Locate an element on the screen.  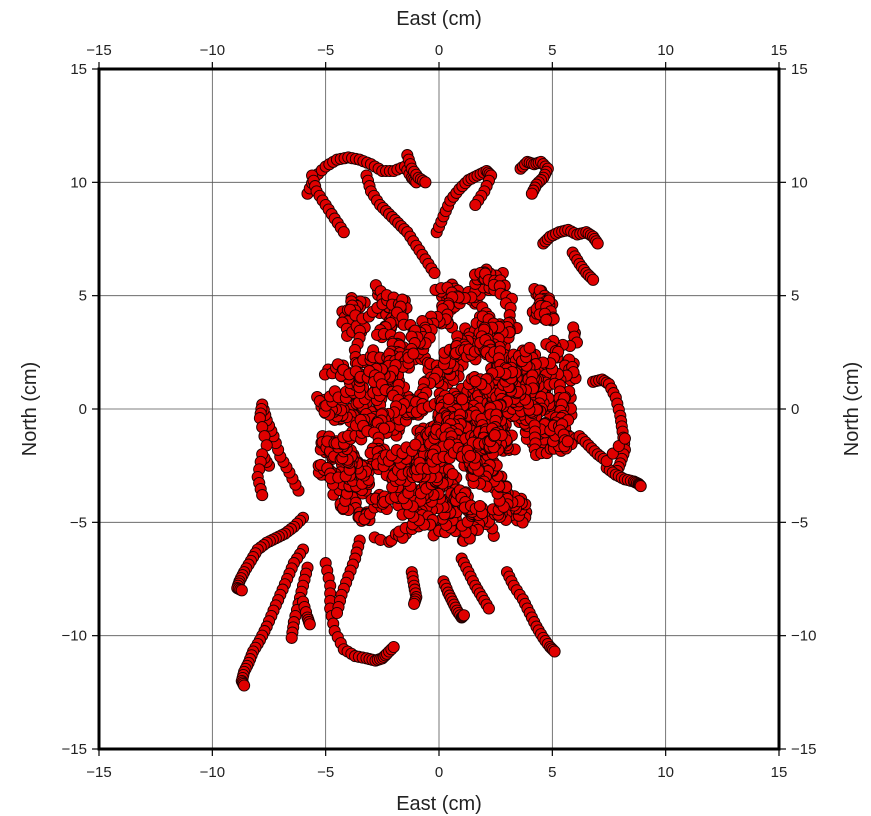
x-tick-label-top: −15 is located at coordinates (98, 50).